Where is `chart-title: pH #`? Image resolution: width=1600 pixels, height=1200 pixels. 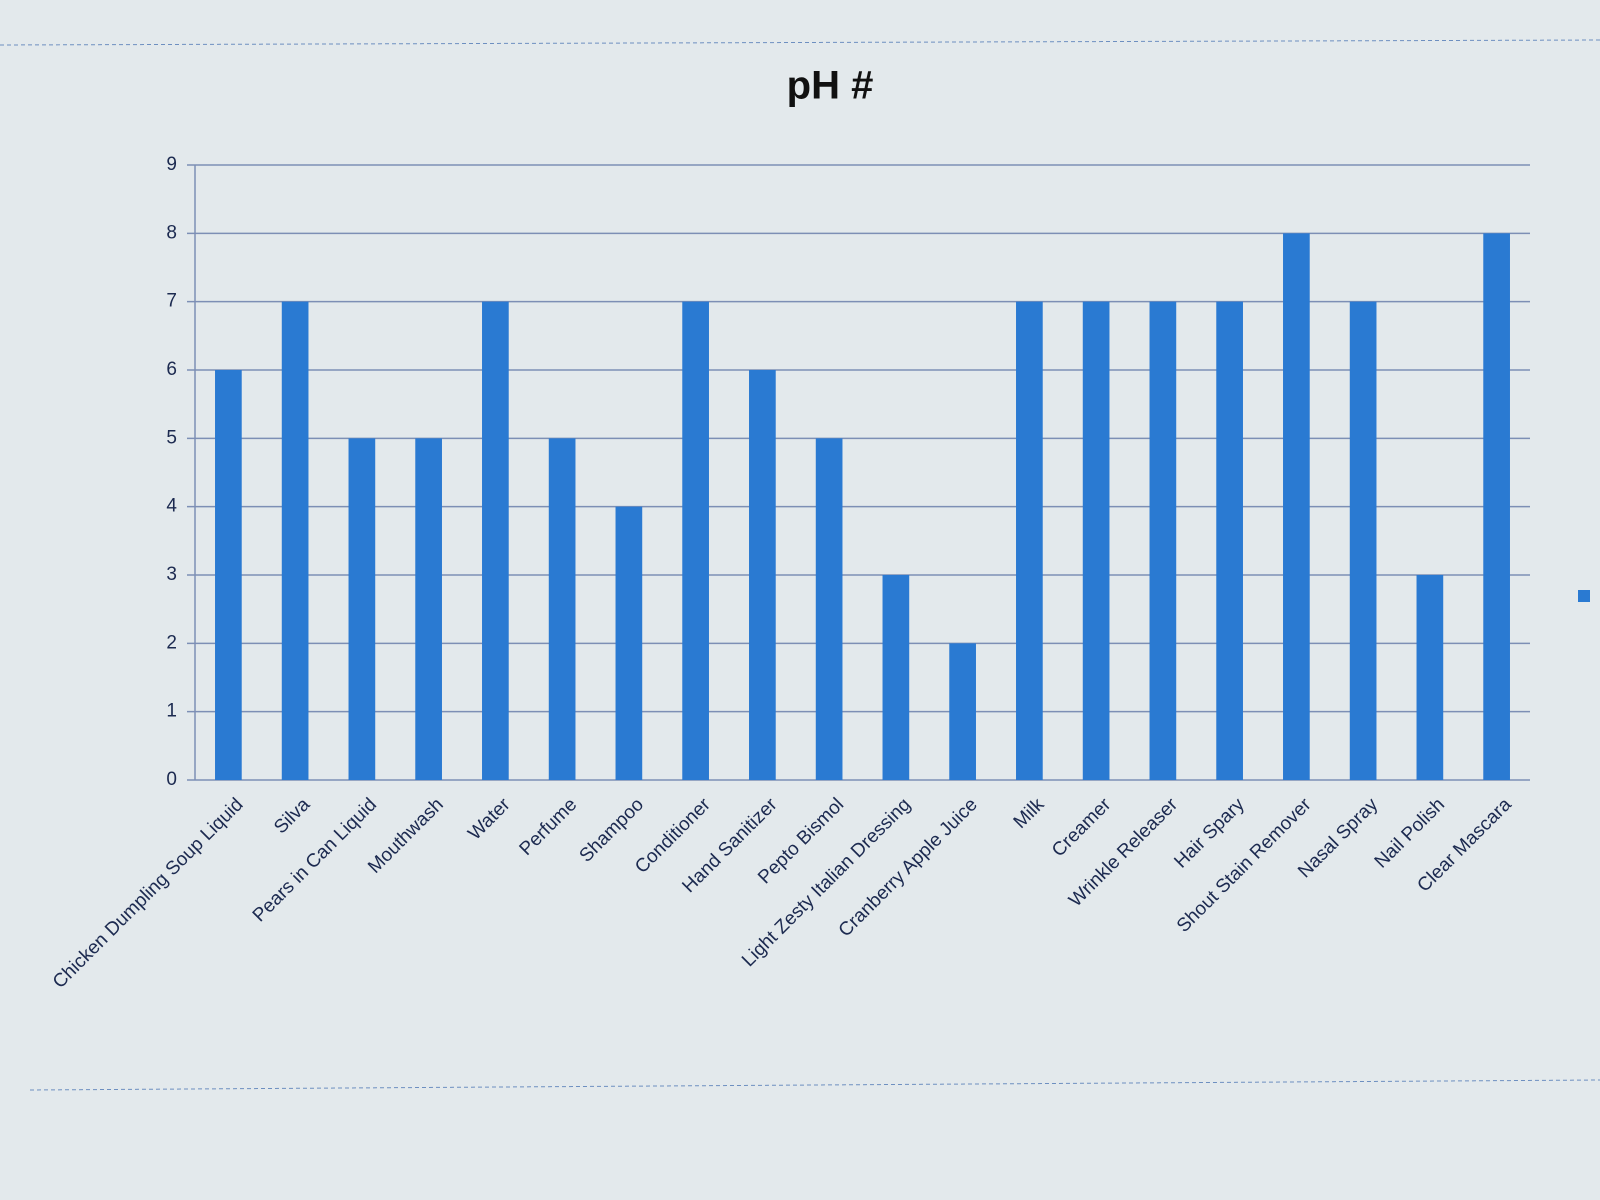
chart-title: pH # is located at coordinates (830, 86).